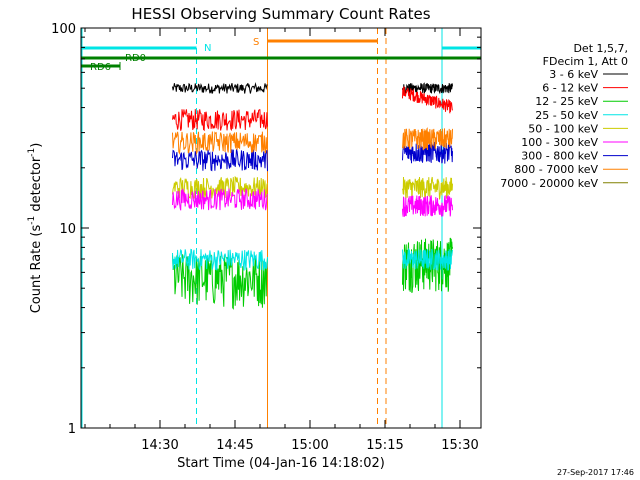 The image size is (640, 480). I want to click on y-axis-label-sup1: -1, so click(32, 220).